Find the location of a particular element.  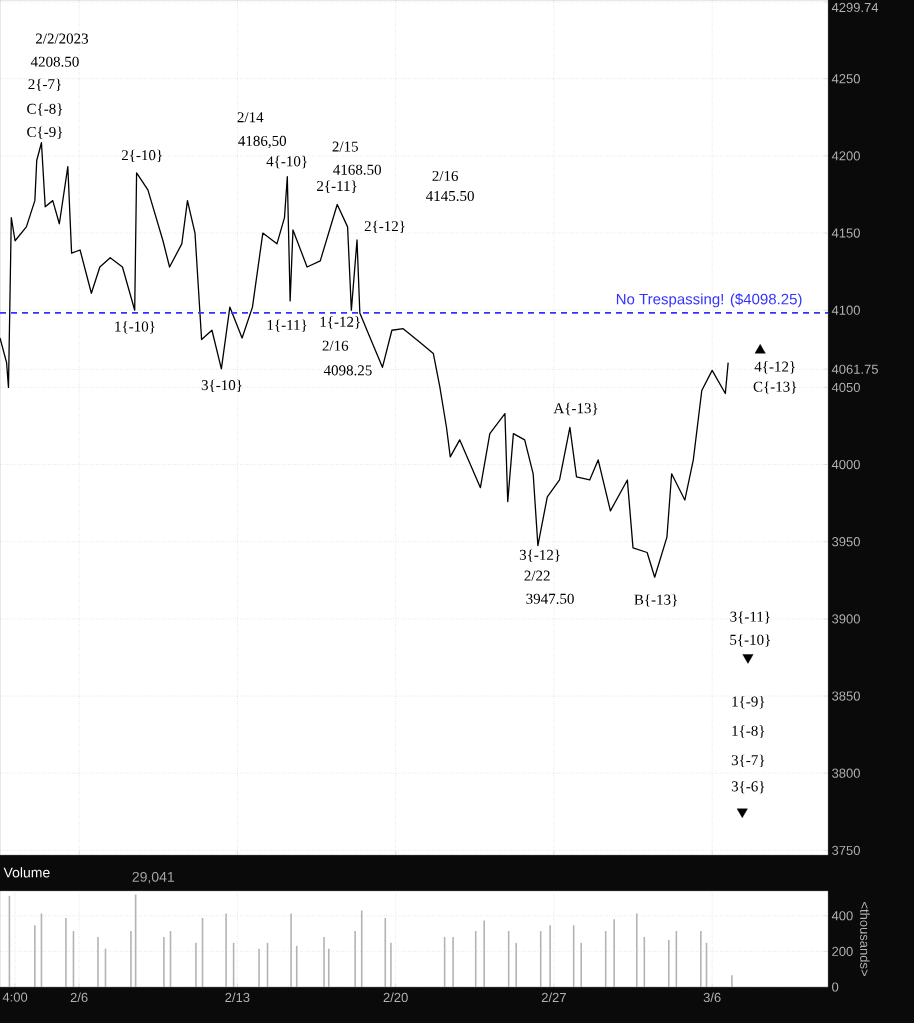

annotation: B{-13} is located at coordinates (655, 600).